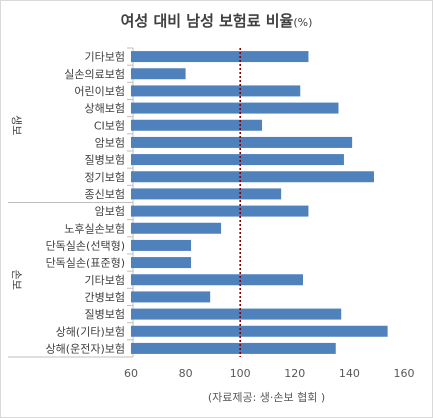 This screenshot has width=433, height=418. I want to click on category-label: 단독실손(표준형), so click(85, 263).